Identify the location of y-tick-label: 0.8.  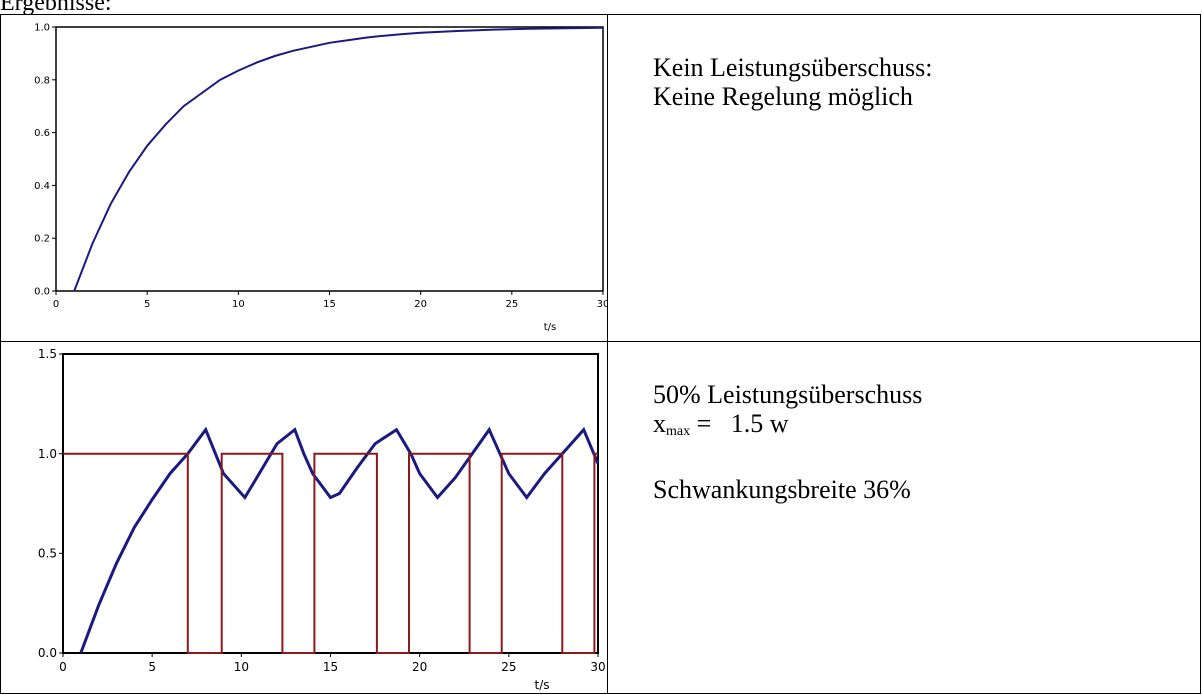
(42, 80).